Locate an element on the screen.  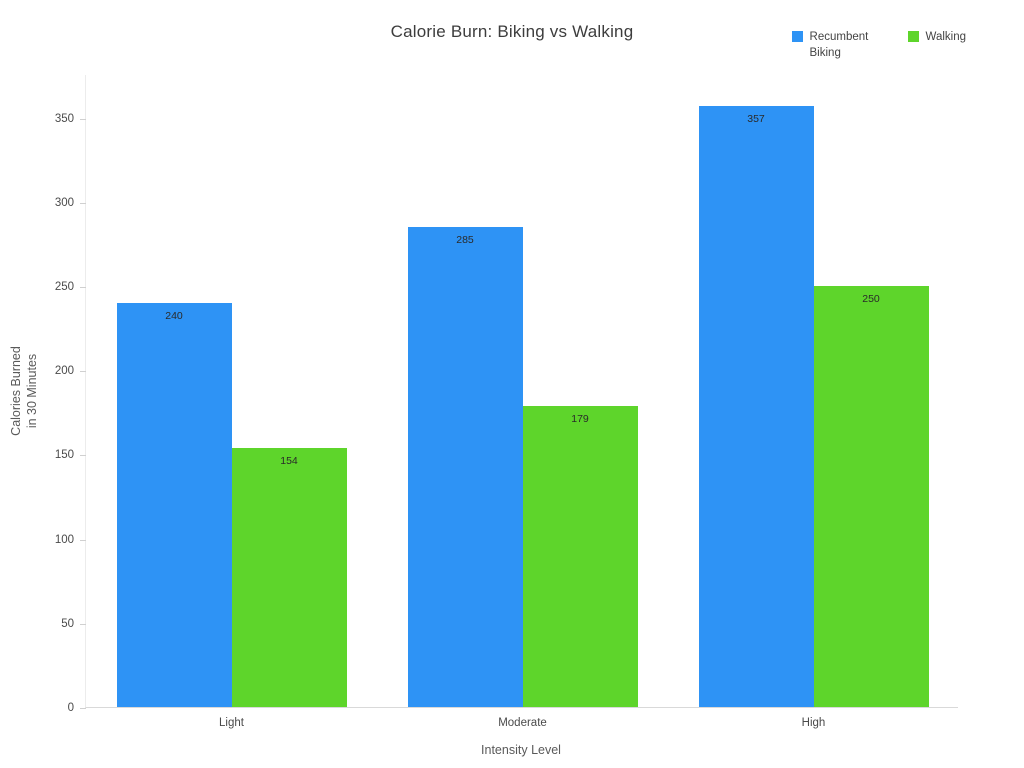
y-tick-label: 200 is located at coordinates (64, 371).